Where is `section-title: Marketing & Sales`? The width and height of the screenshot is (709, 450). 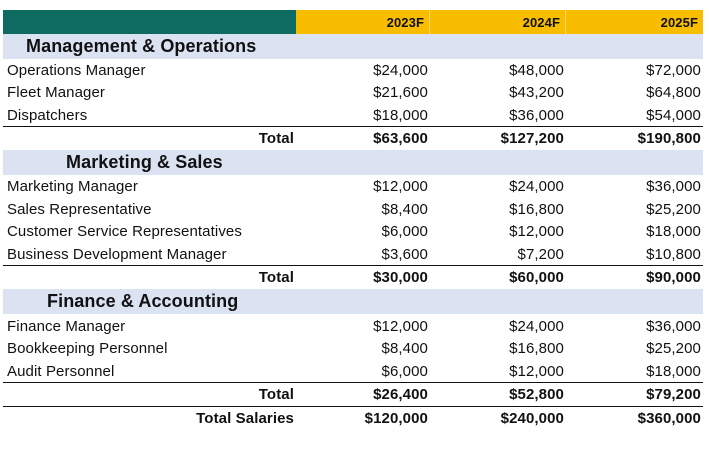
section-title: Marketing & Sales is located at coordinates (144, 162).